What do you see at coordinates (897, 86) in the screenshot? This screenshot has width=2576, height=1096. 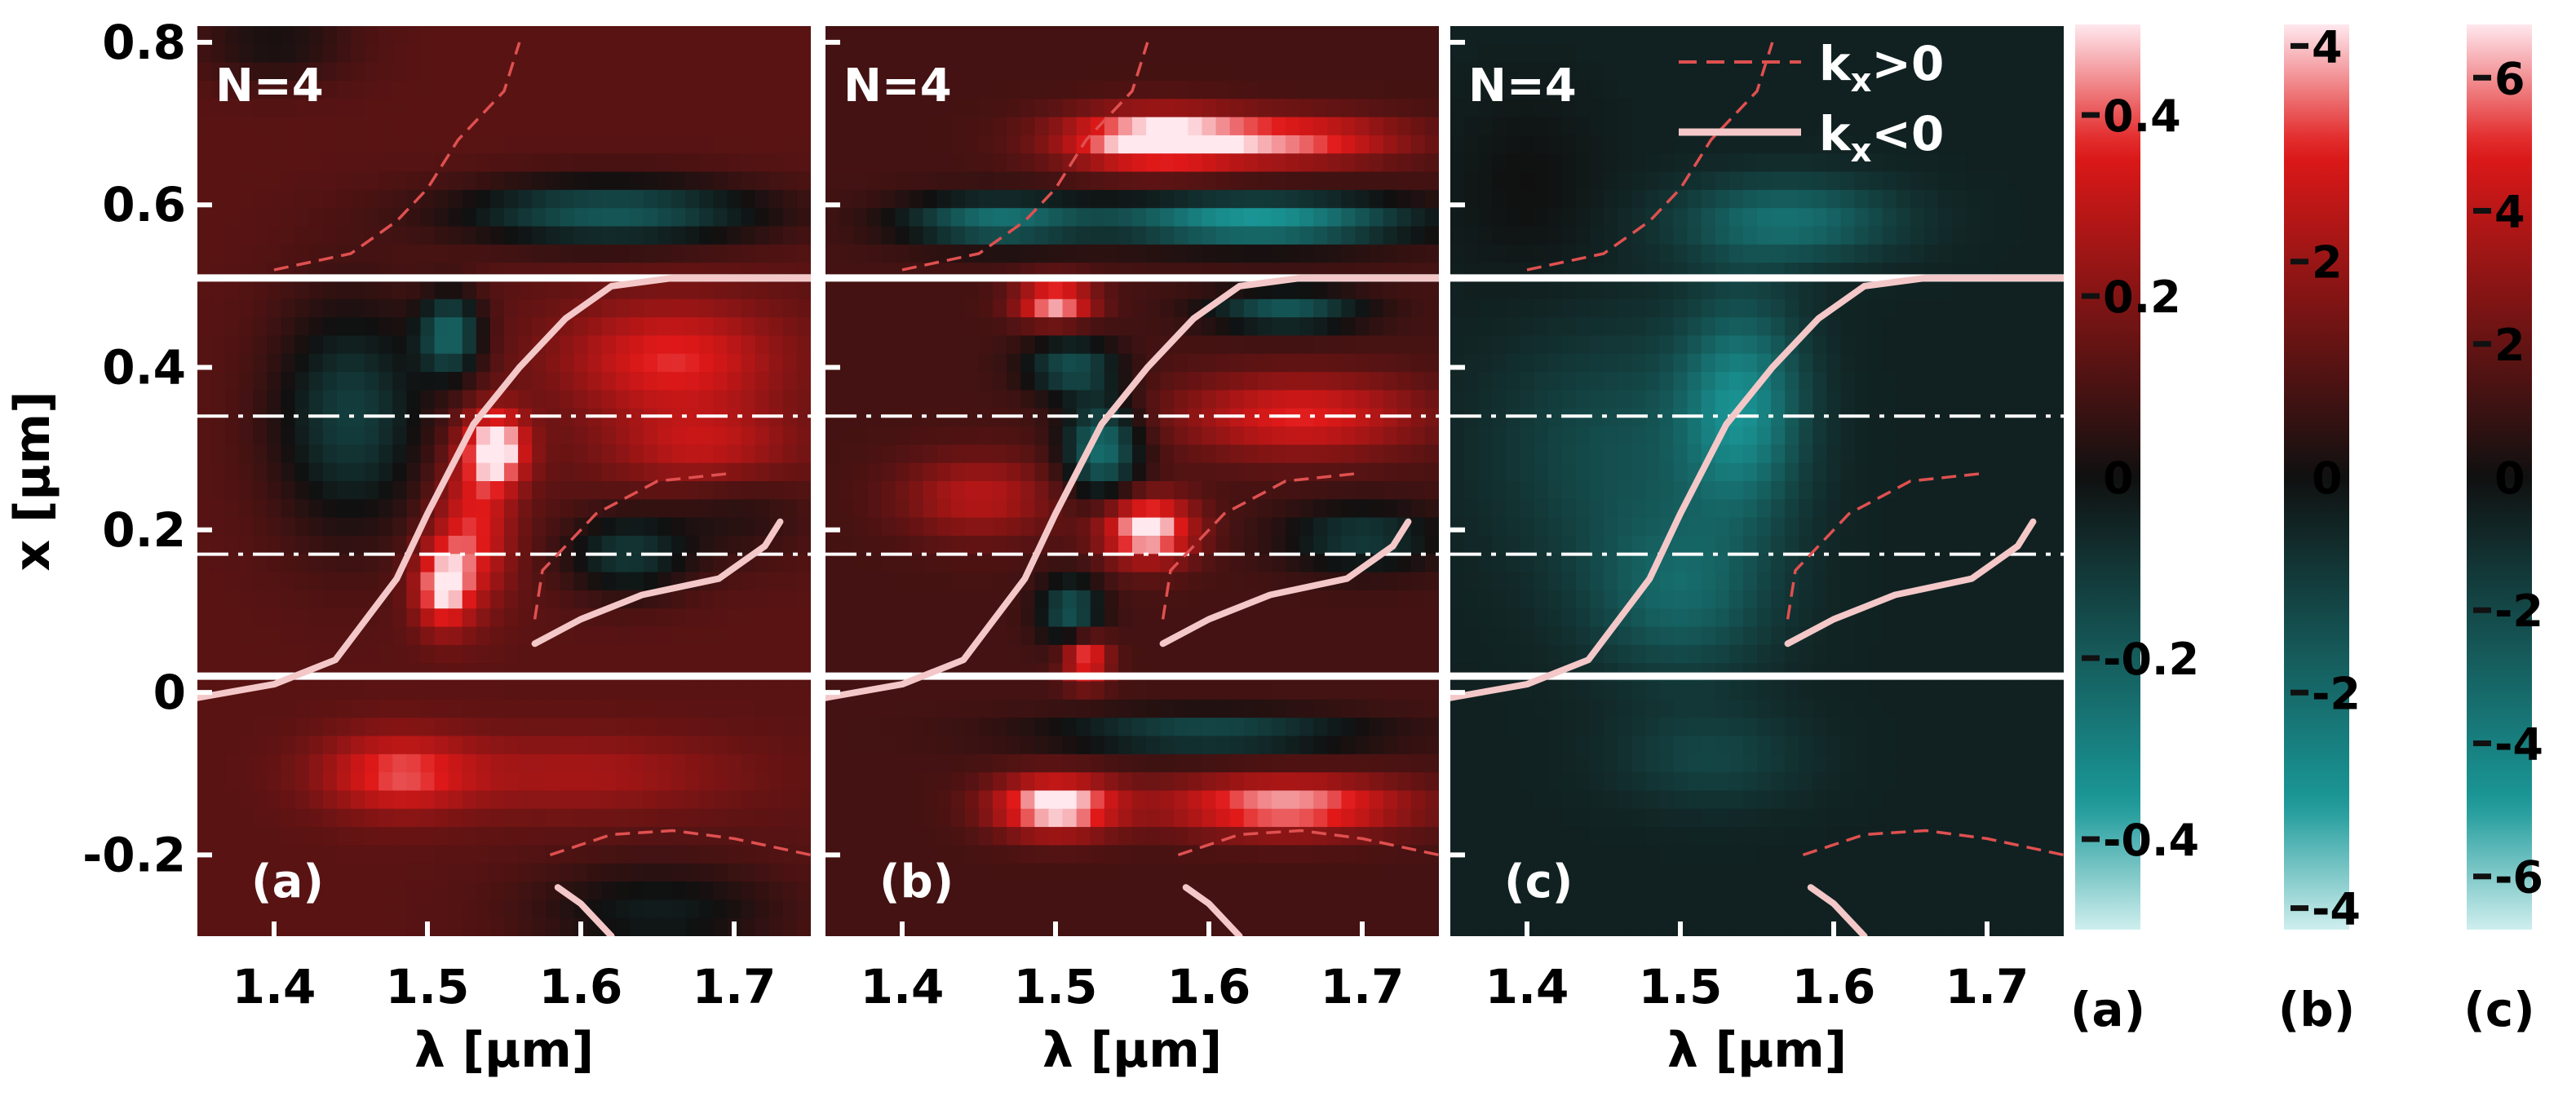 I see `n-label-b: N=4` at bounding box center [897, 86].